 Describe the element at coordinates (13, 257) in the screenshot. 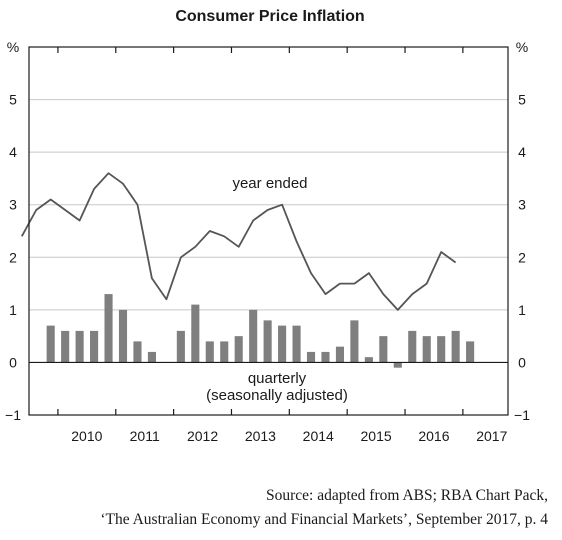

I see `y-tick-label-left: 2` at that location.